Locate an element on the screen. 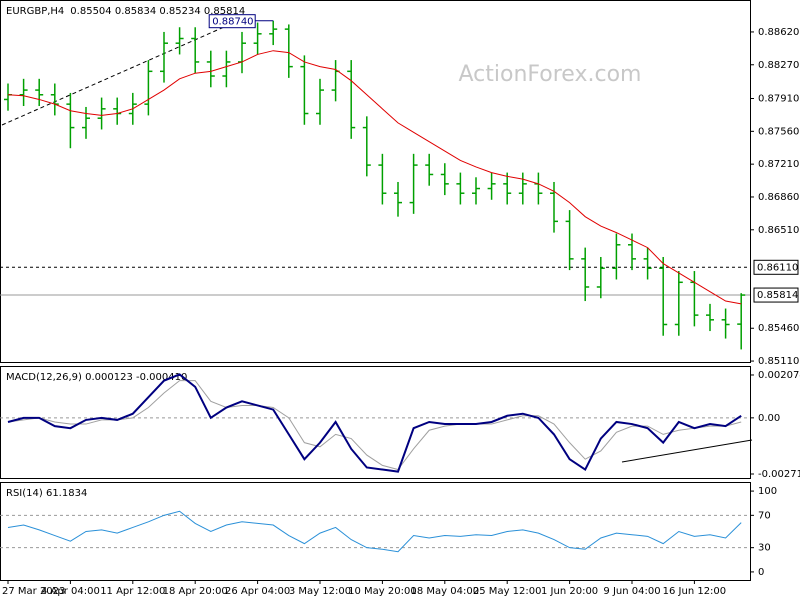 The height and width of the screenshot is (600, 800). watermark: ActionForex.com is located at coordinates (550, 74).